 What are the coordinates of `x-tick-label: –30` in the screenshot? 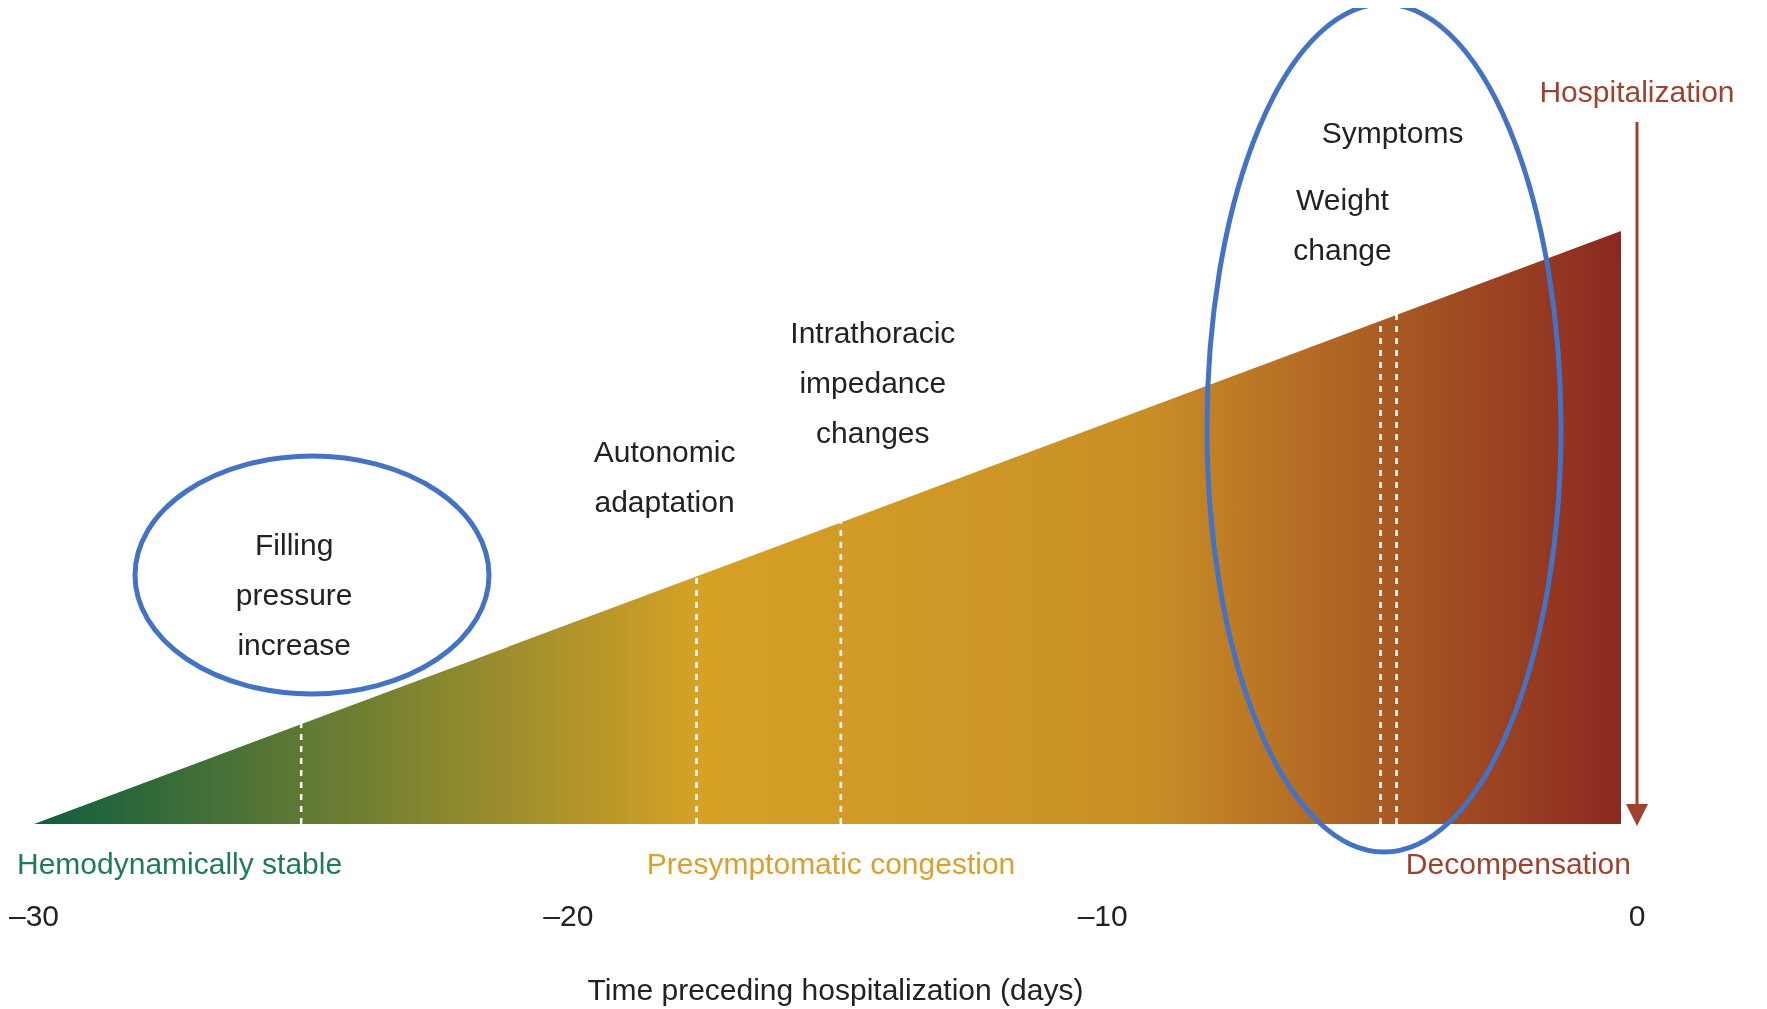 It's located at (34, 915).